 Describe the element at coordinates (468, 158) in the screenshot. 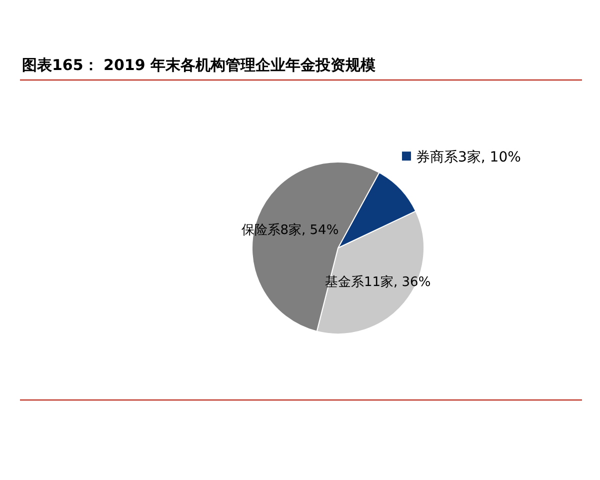

I see `legend-label: 券商系3家, 10%` at that location.